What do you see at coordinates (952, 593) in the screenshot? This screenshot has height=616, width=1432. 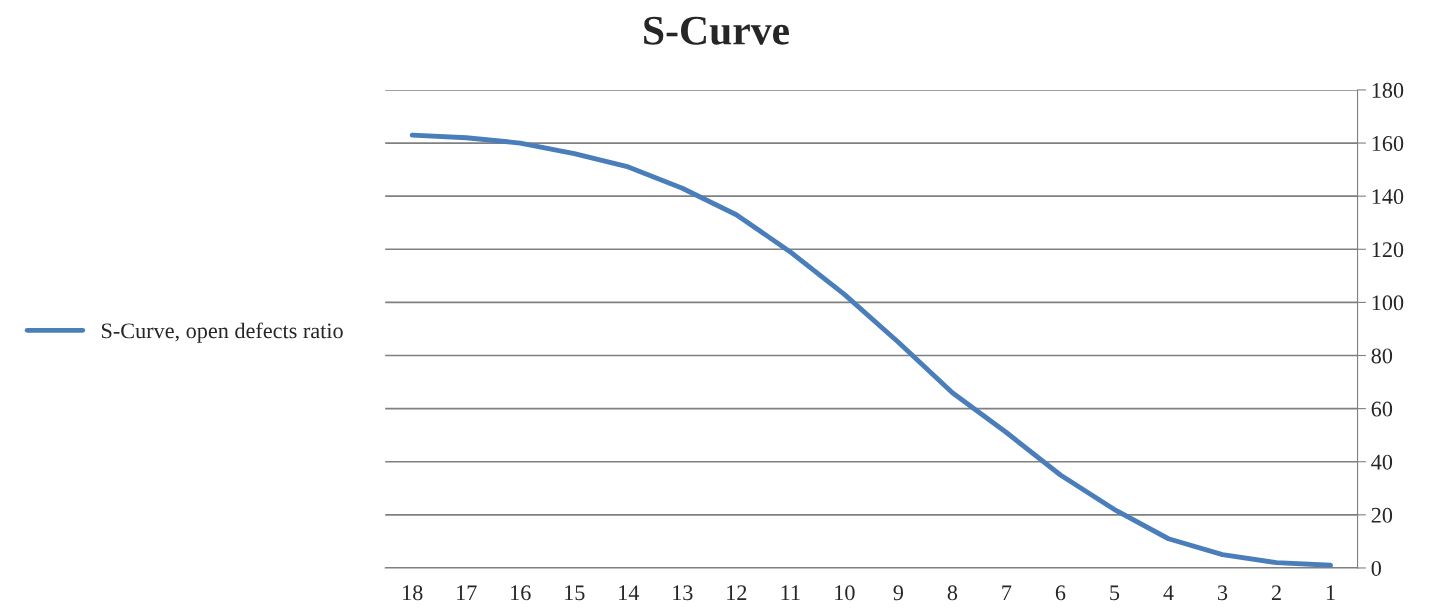 I see `x-tick-label: 8` at bounding box center [952, 593].